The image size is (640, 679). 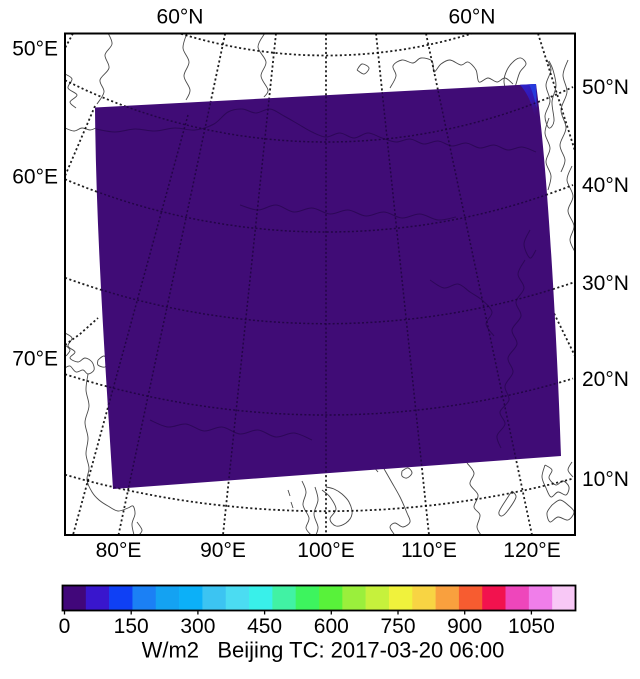 What do you see at coordinates (331, 626) in the screenshot?
I see `svg-text: 600` at bounding box center [331, 626].